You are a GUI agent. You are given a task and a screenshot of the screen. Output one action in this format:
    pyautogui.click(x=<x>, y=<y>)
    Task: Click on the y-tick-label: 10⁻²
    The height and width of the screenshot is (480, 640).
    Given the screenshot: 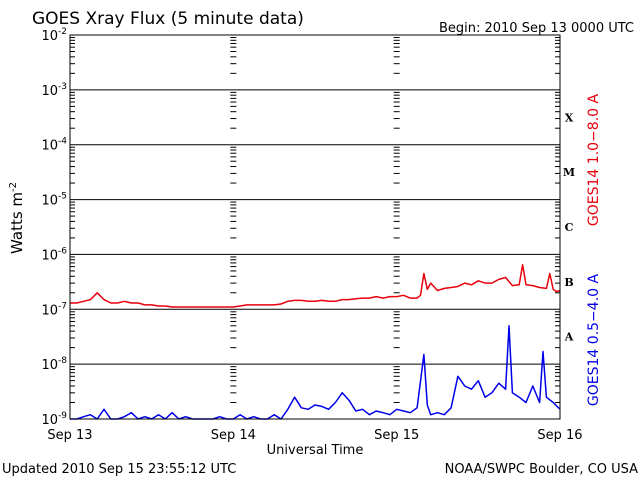 What is the action you would take?
    pyautogui.click(x=54, y=35)
    